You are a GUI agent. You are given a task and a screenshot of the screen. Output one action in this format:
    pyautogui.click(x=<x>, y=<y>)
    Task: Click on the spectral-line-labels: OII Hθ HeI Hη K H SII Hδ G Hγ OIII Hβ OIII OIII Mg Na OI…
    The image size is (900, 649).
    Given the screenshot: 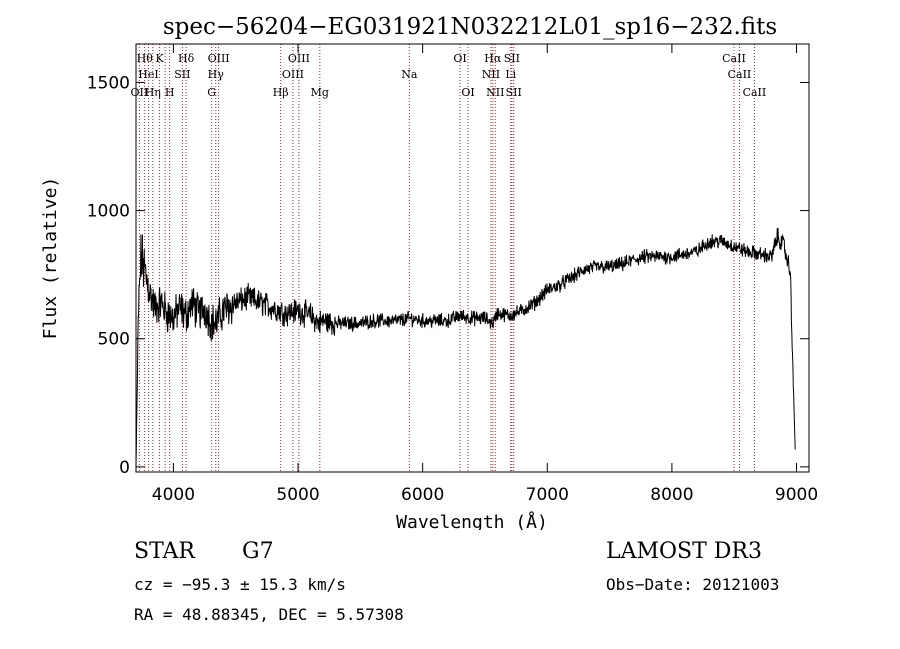 What is the action you would take?
    pyautogui.click(x=449, y=75)
    